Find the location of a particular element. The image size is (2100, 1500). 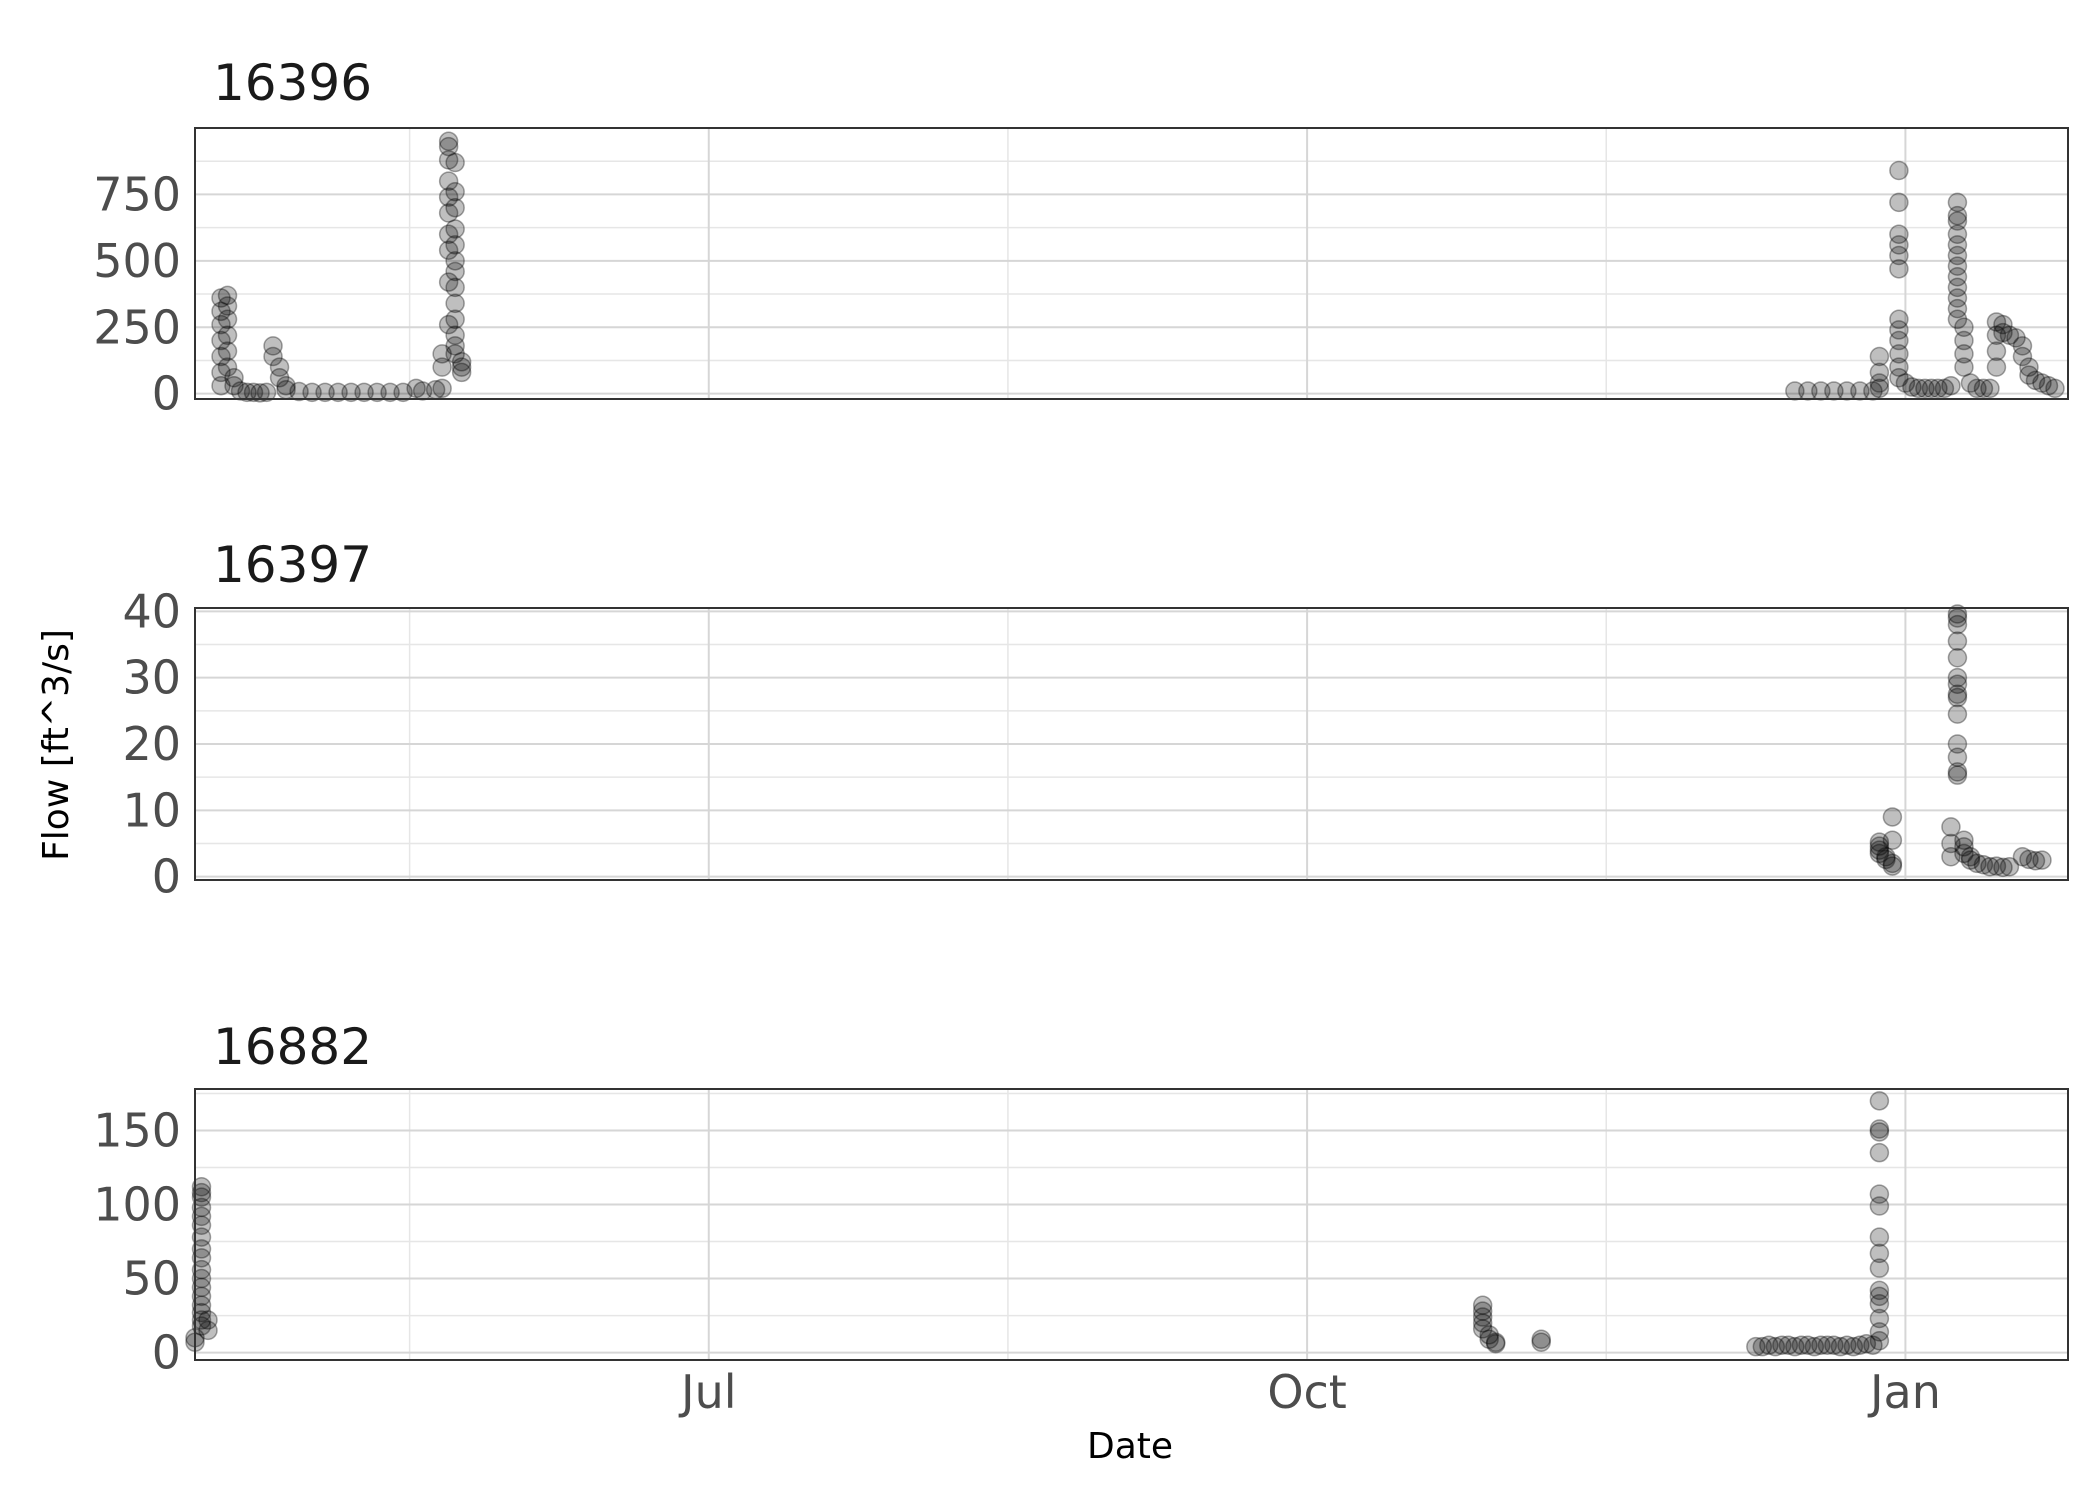

x-tick-labels: Jul Oct Jan is located at coordinates (1309, 1392).